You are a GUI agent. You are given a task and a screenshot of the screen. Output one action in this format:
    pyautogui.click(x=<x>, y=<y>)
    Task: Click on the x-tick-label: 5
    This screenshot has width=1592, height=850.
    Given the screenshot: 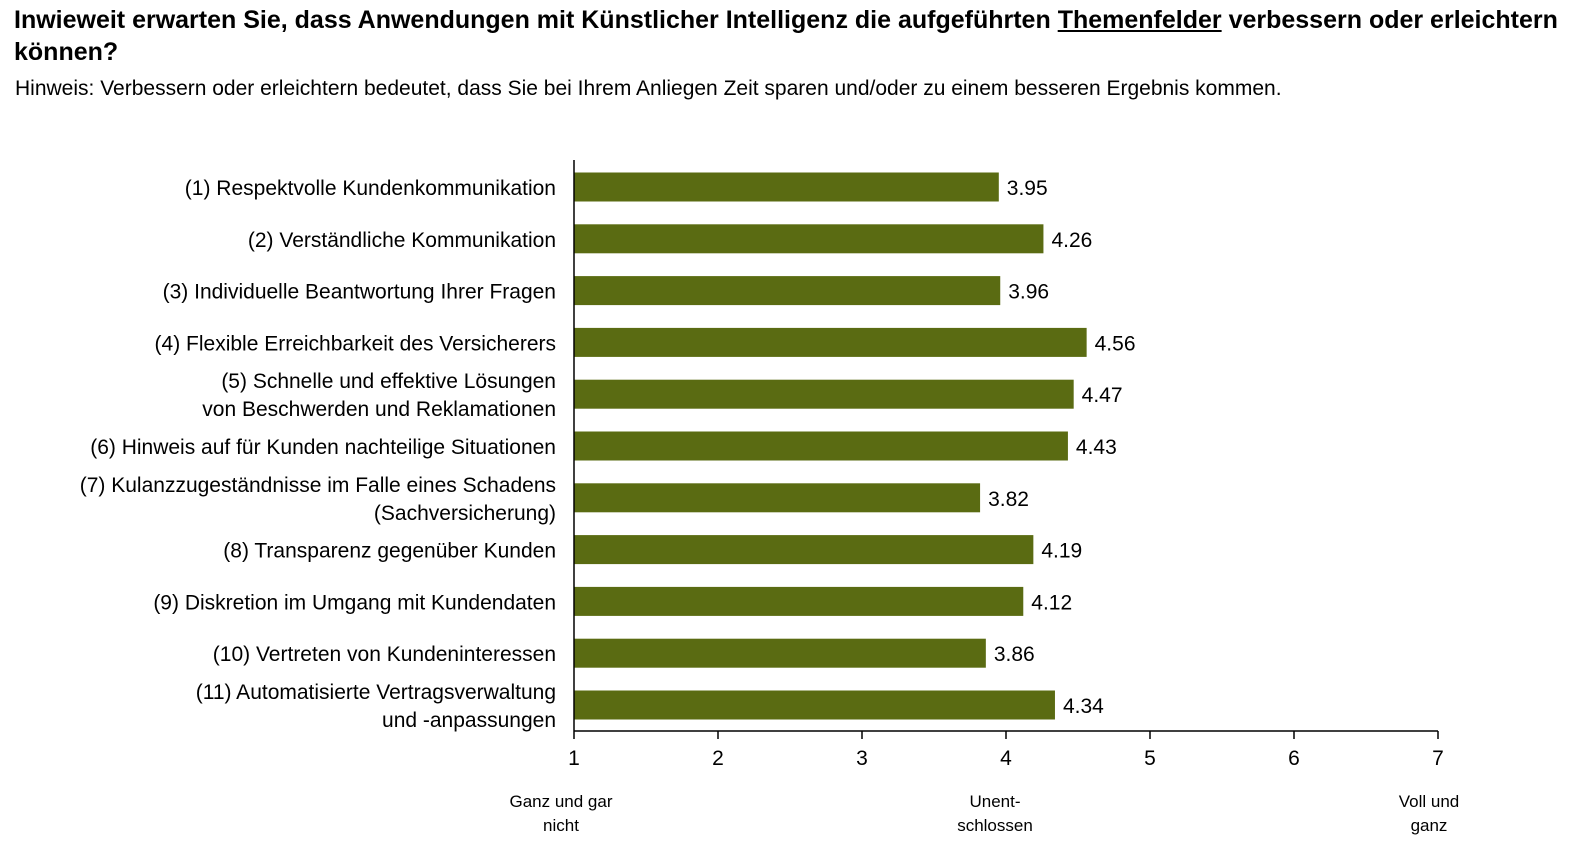 What is the action you would take?
    pyautogui.click(x=1150, y=758)
    